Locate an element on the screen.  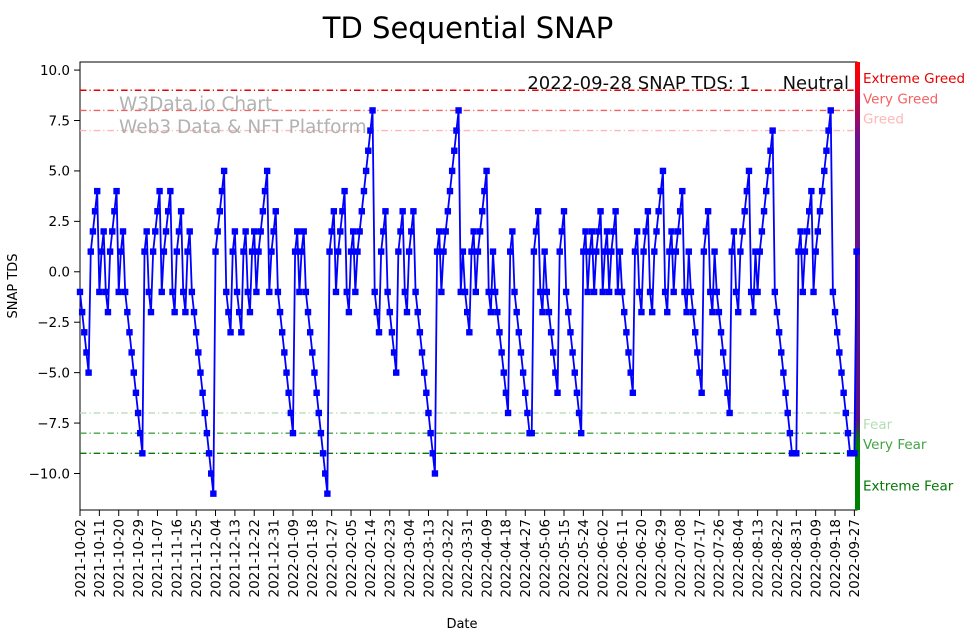
x-tick-label: 2022-08-13 is located at coordinates (758, 558).